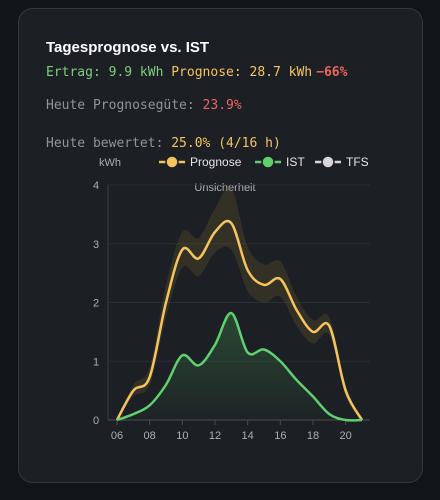  Describe the element at coordinates (241, 72) in the screenshot. I see `prognose: Prognose: 28.7 kWh` at that location.